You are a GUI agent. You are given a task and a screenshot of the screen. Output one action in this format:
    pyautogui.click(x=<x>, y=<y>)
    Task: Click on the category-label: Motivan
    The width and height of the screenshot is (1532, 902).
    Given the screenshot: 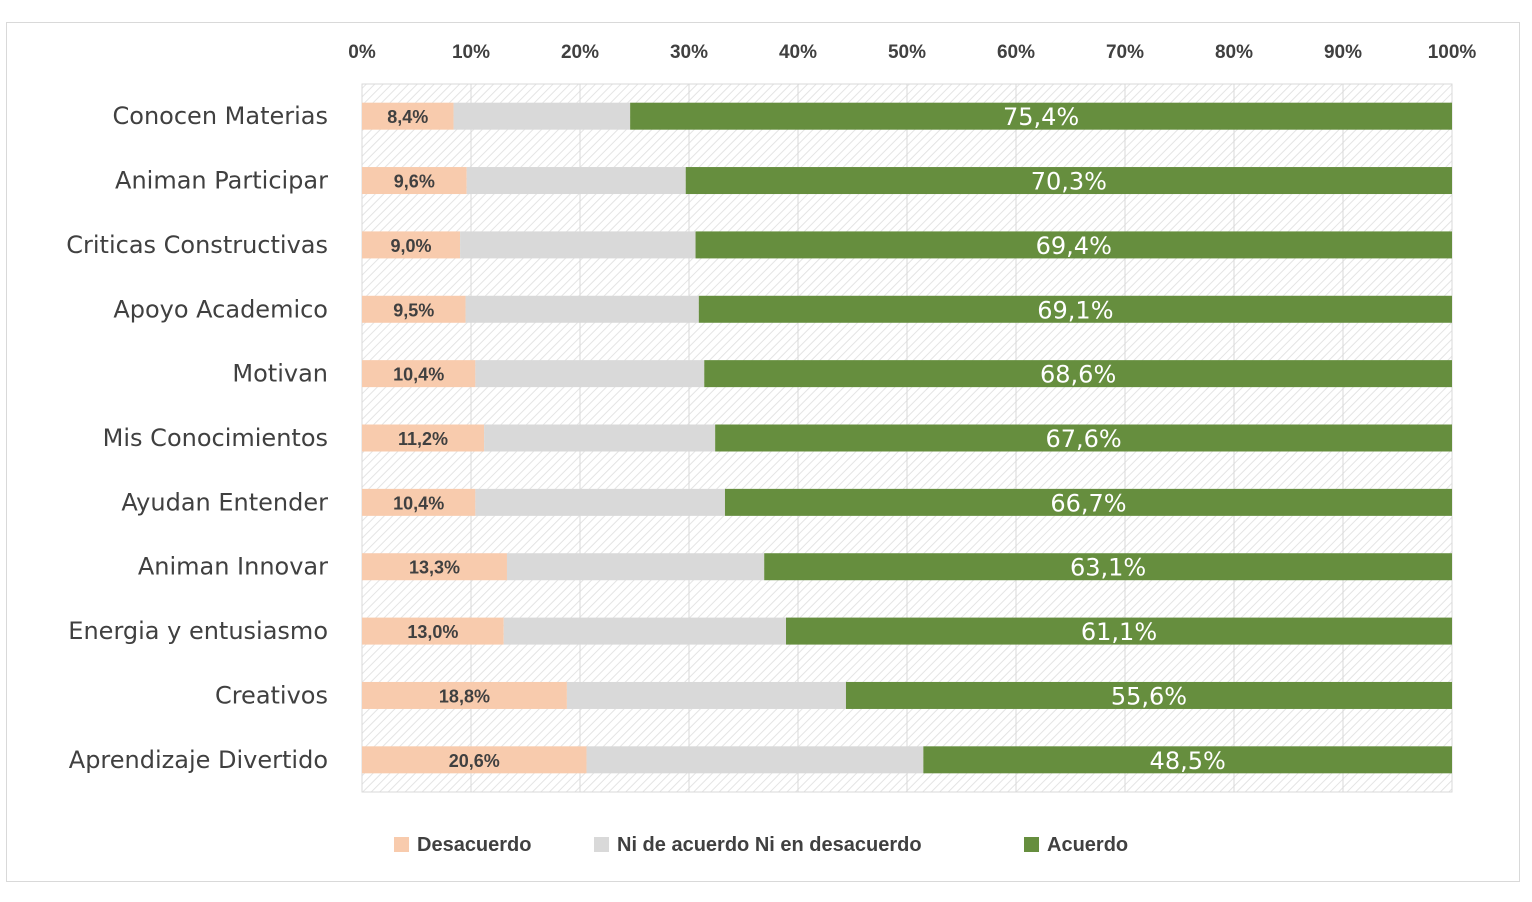 What is the action you would take?
    pyautogui.click(x=280, y=374)
    